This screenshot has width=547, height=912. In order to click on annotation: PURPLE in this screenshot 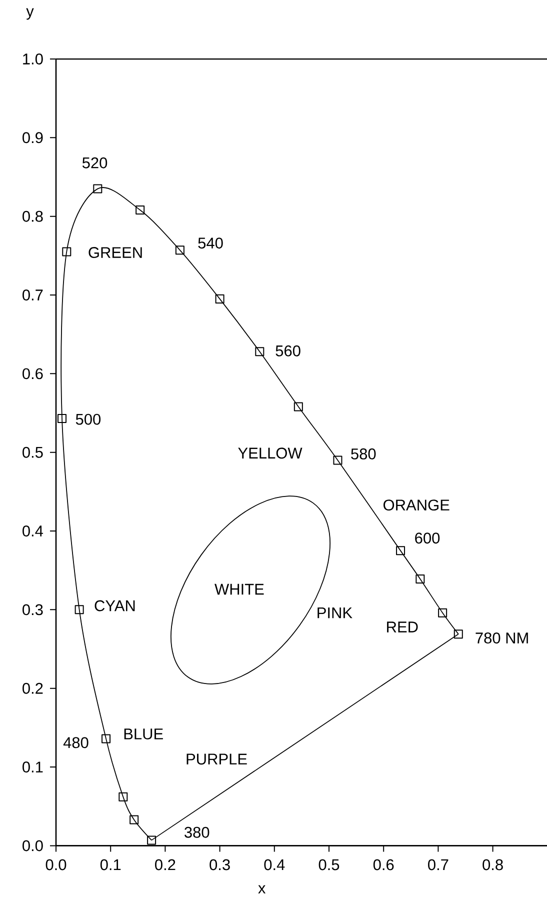, I will do `click(216, 759)`.